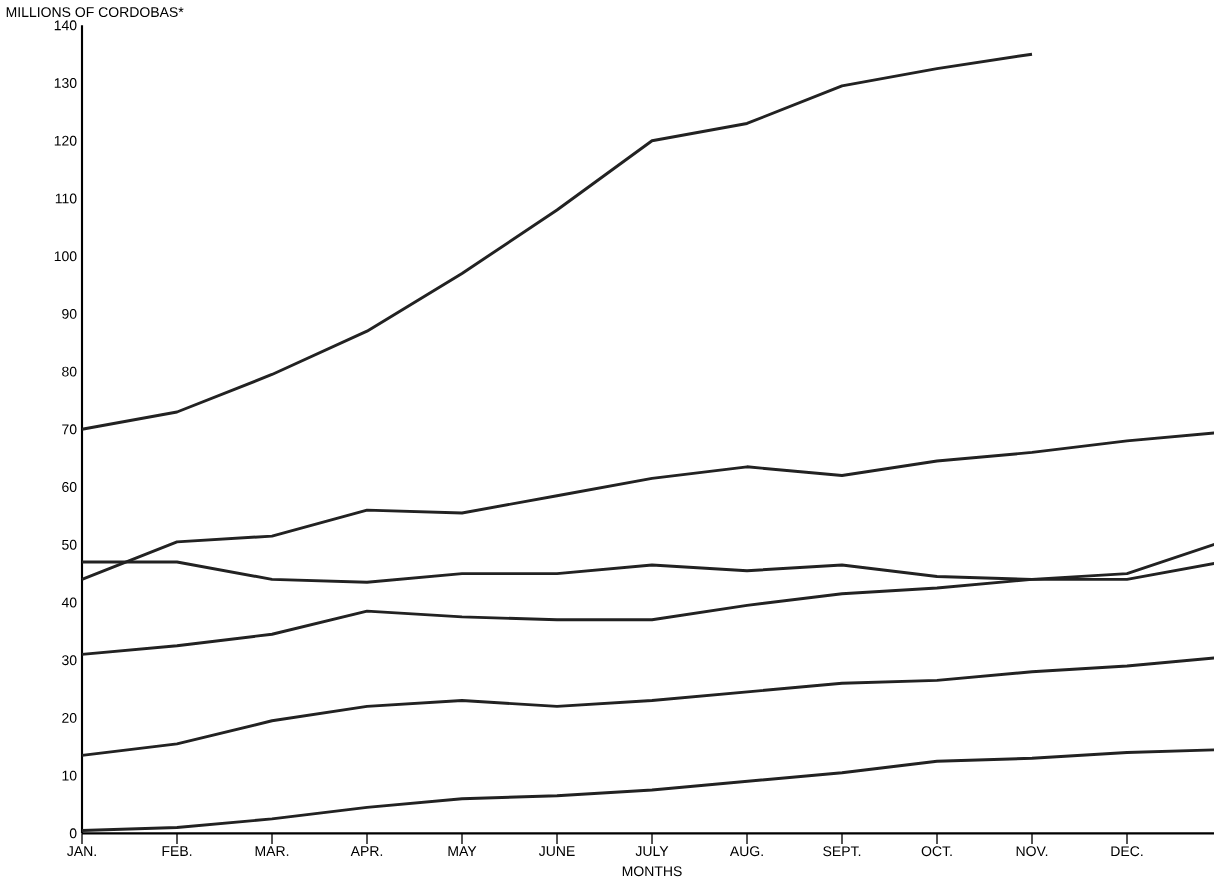  I want to click on x-tick-label: DEC., so click(1127, 851).